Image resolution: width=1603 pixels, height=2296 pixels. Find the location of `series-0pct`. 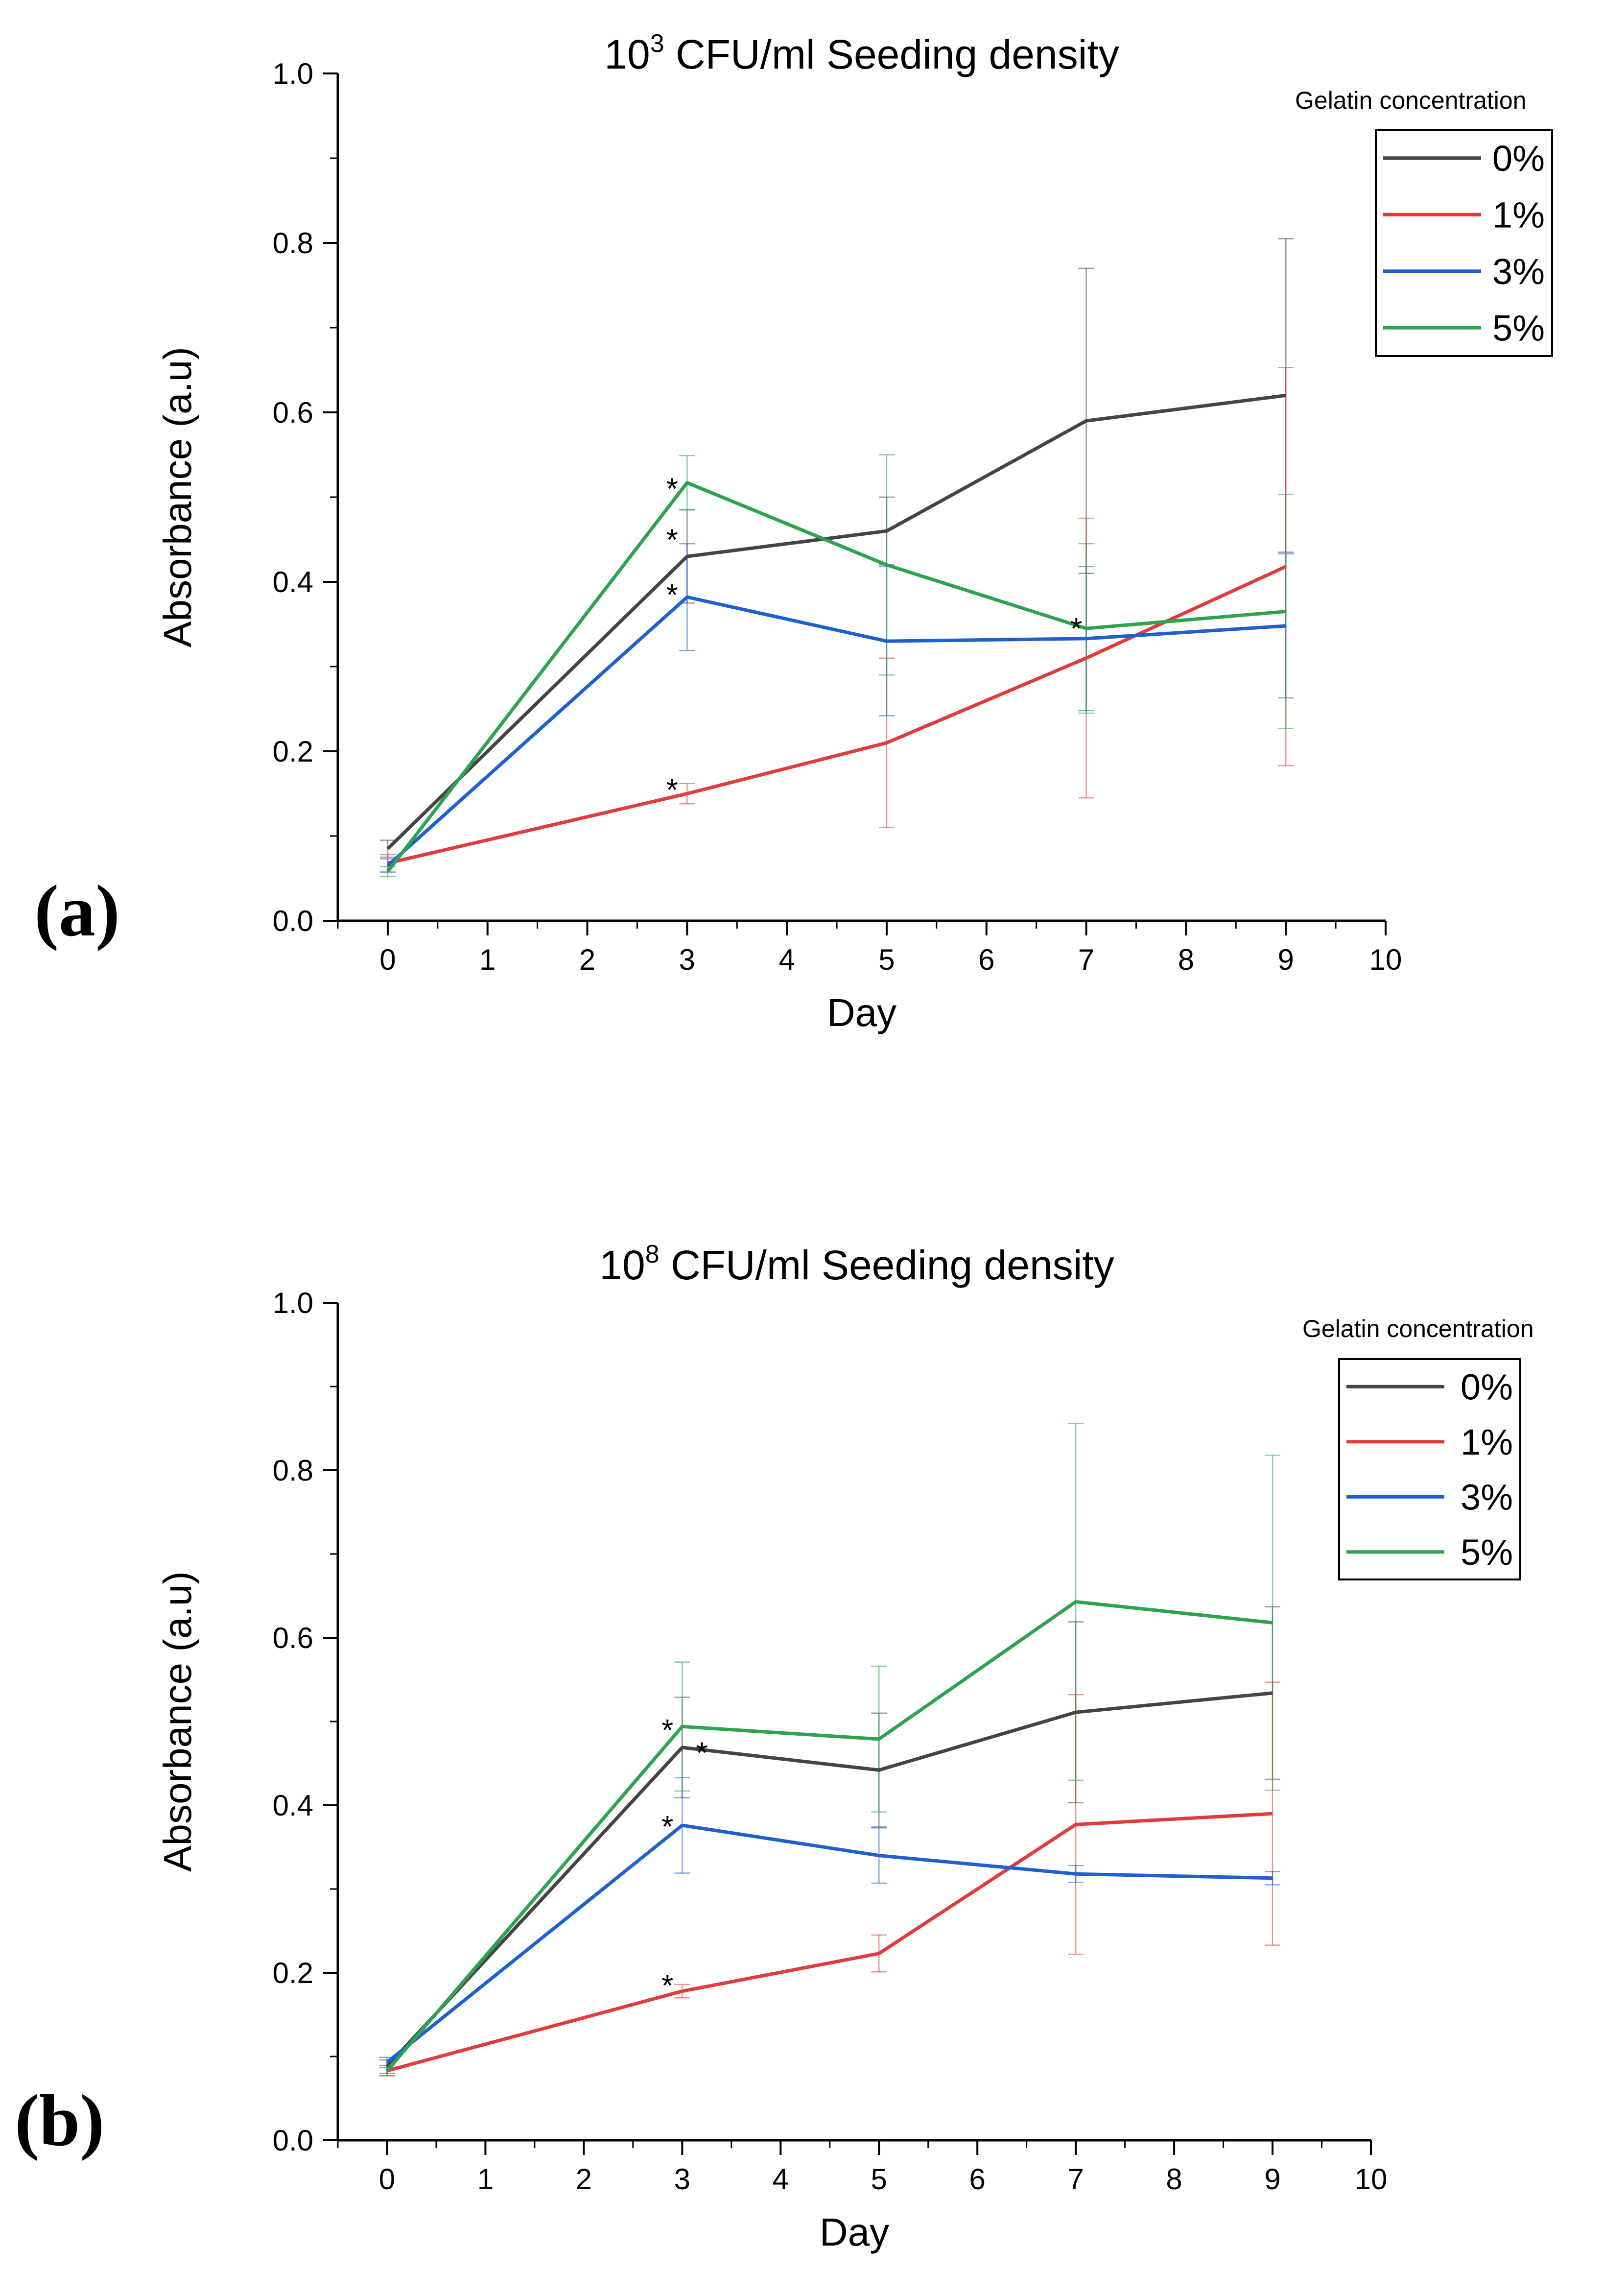

series-0pct is located at coordinates (830, 1840).